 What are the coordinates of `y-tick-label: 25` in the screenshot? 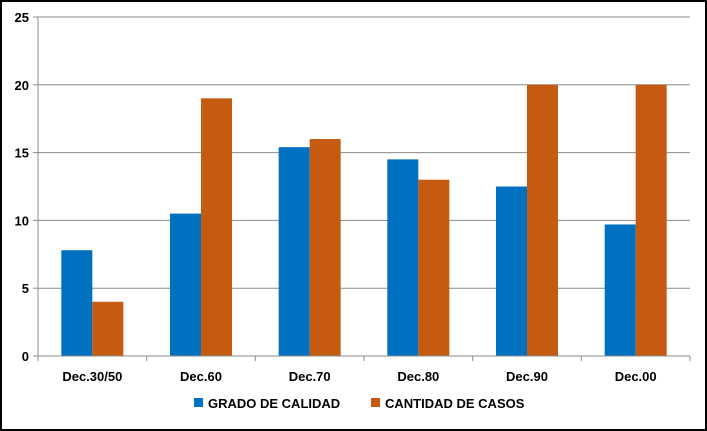 It's located at (22, 17).